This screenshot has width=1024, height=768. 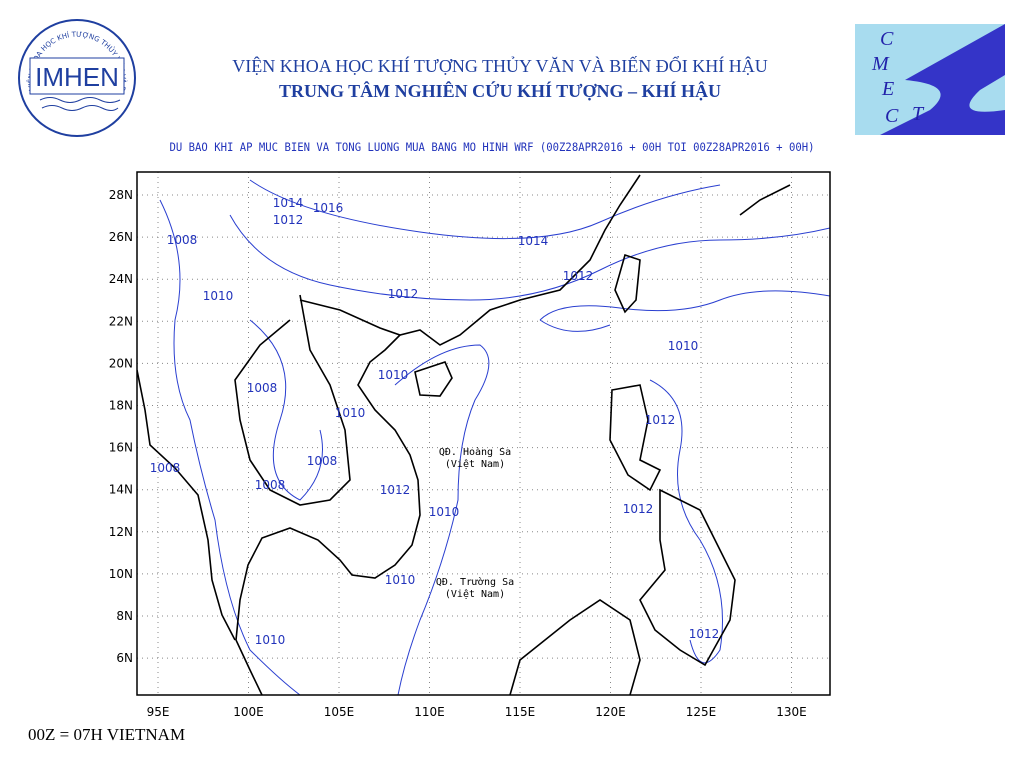 I want to click on lat-tick-label: 18N, so click(x=121, y=406).